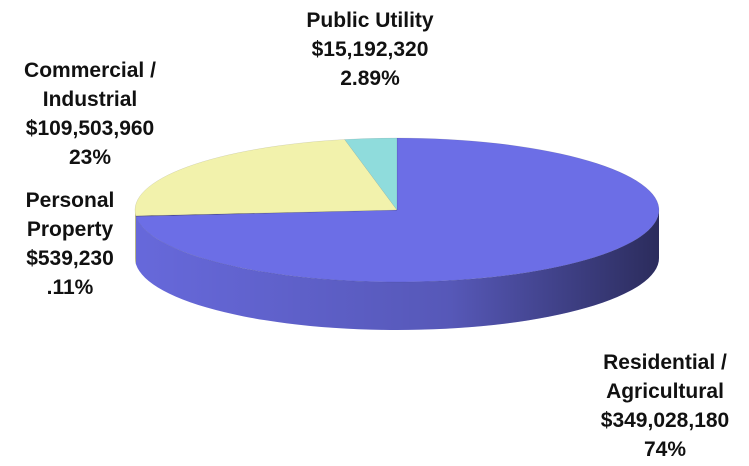 This screenshot has width=749, height=466. I want to click on percent-label: .11%, so click(70, 287).